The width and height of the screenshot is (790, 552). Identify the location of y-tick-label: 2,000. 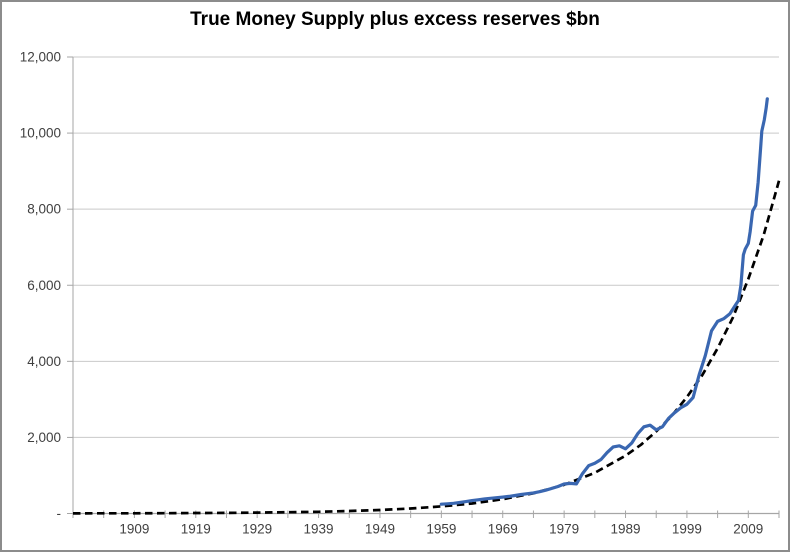
(44, 437).